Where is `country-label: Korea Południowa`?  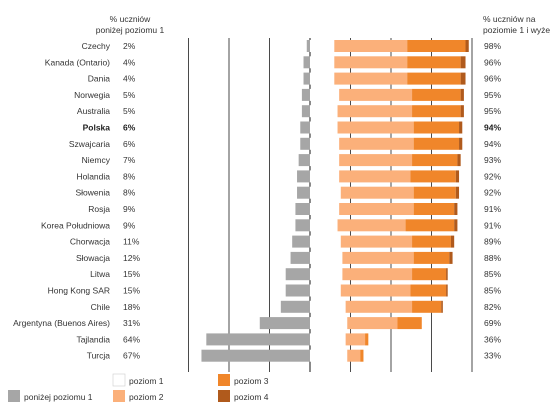 country-label: Korea Południowa is located at coordinates (75, 225).